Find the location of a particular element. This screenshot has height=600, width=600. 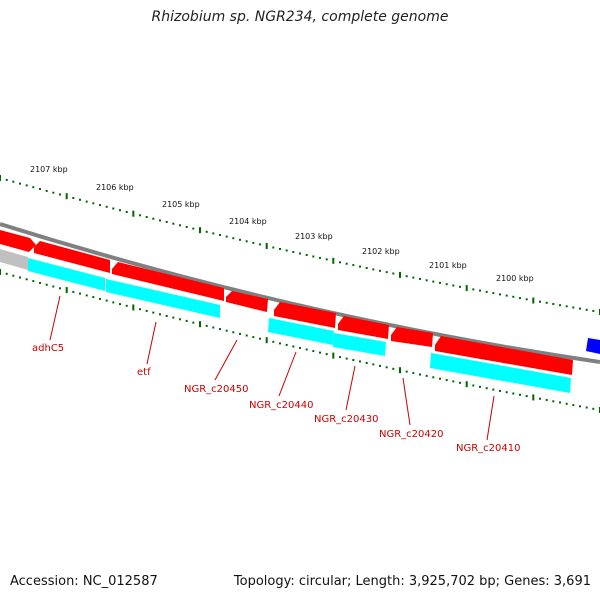

gene-label: etf is located at coordinates (144, 372).